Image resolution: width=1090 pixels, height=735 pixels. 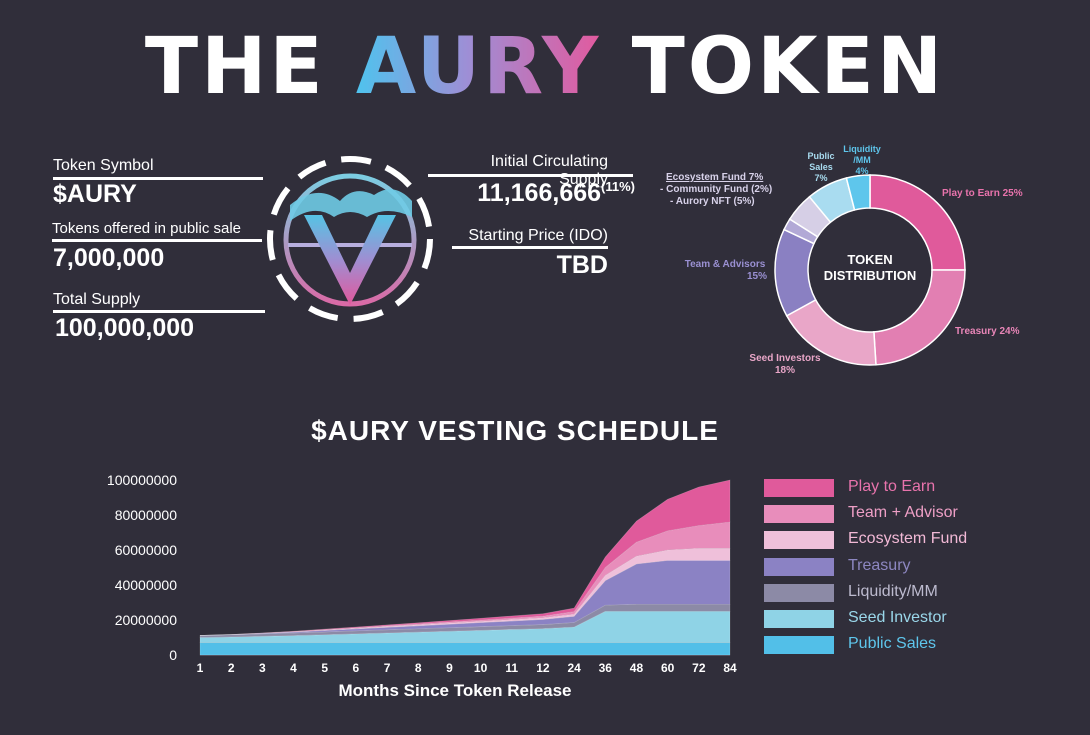 I want to click on liquidity-label-line3: 4%, so click(x=862, y=171).